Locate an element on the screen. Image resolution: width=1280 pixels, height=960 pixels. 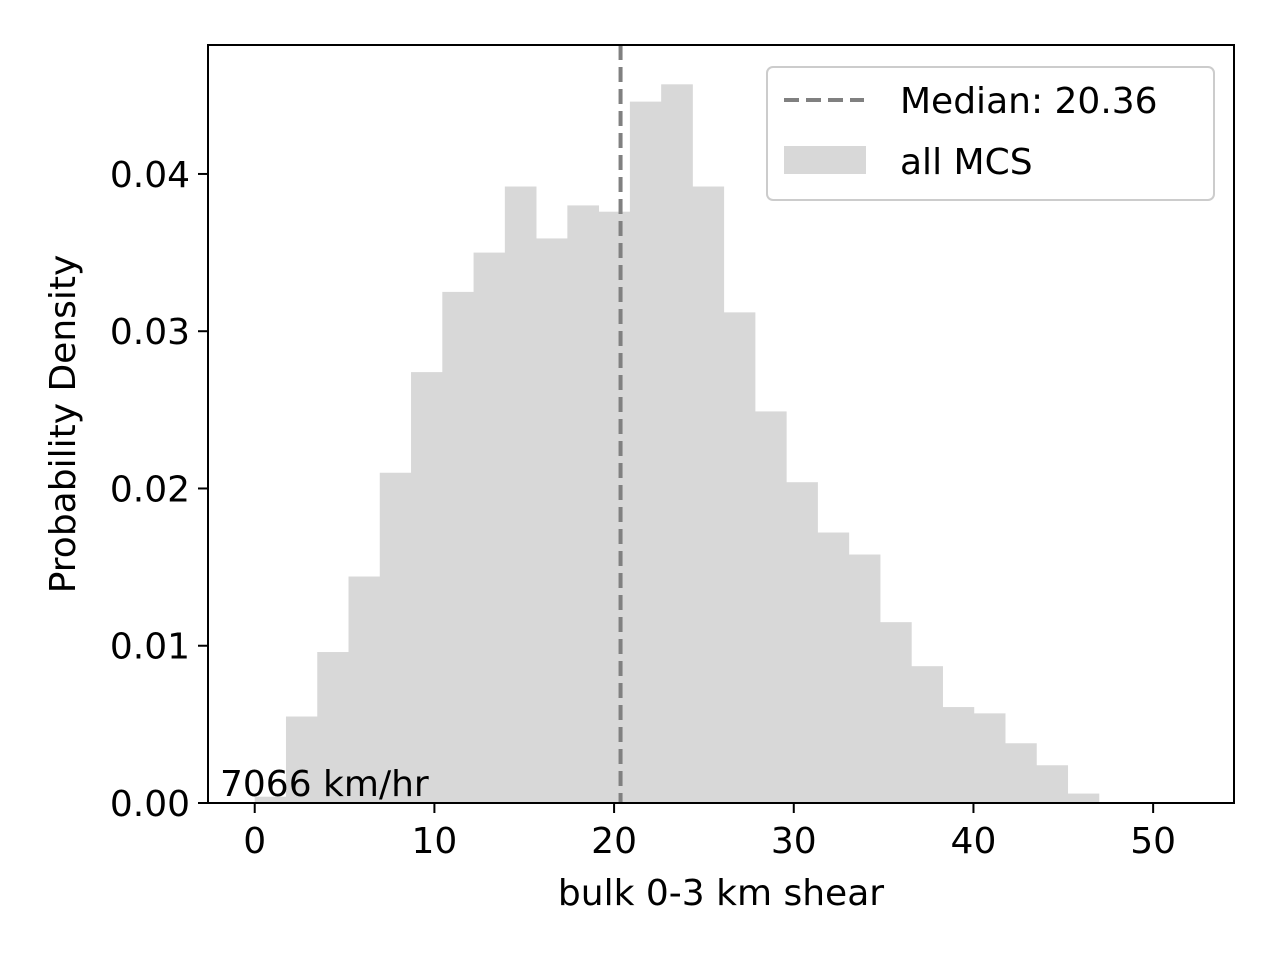
x-tick-label: 0 is located at coordinates (254, 841).